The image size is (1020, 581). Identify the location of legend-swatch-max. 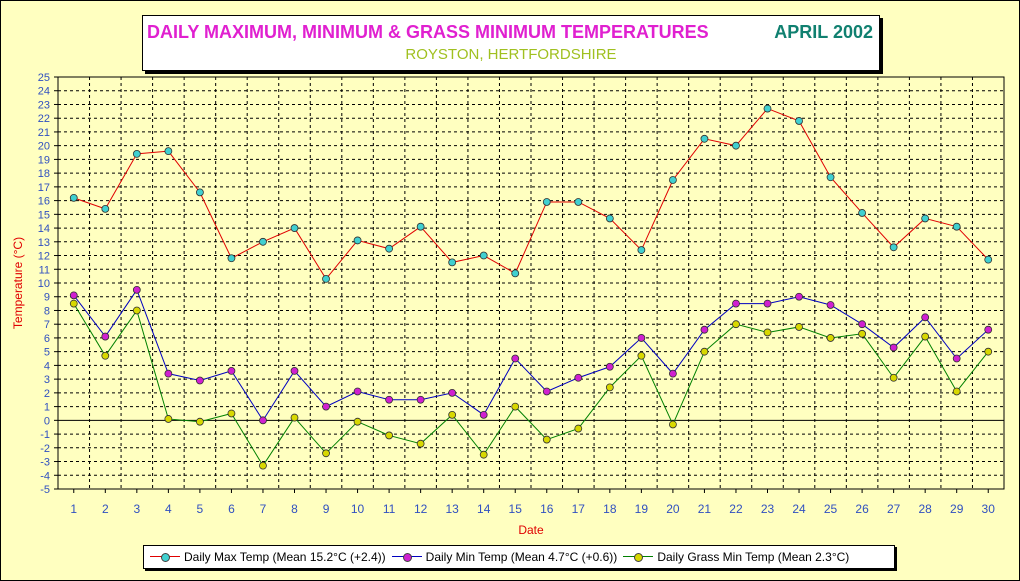
(165, 557).